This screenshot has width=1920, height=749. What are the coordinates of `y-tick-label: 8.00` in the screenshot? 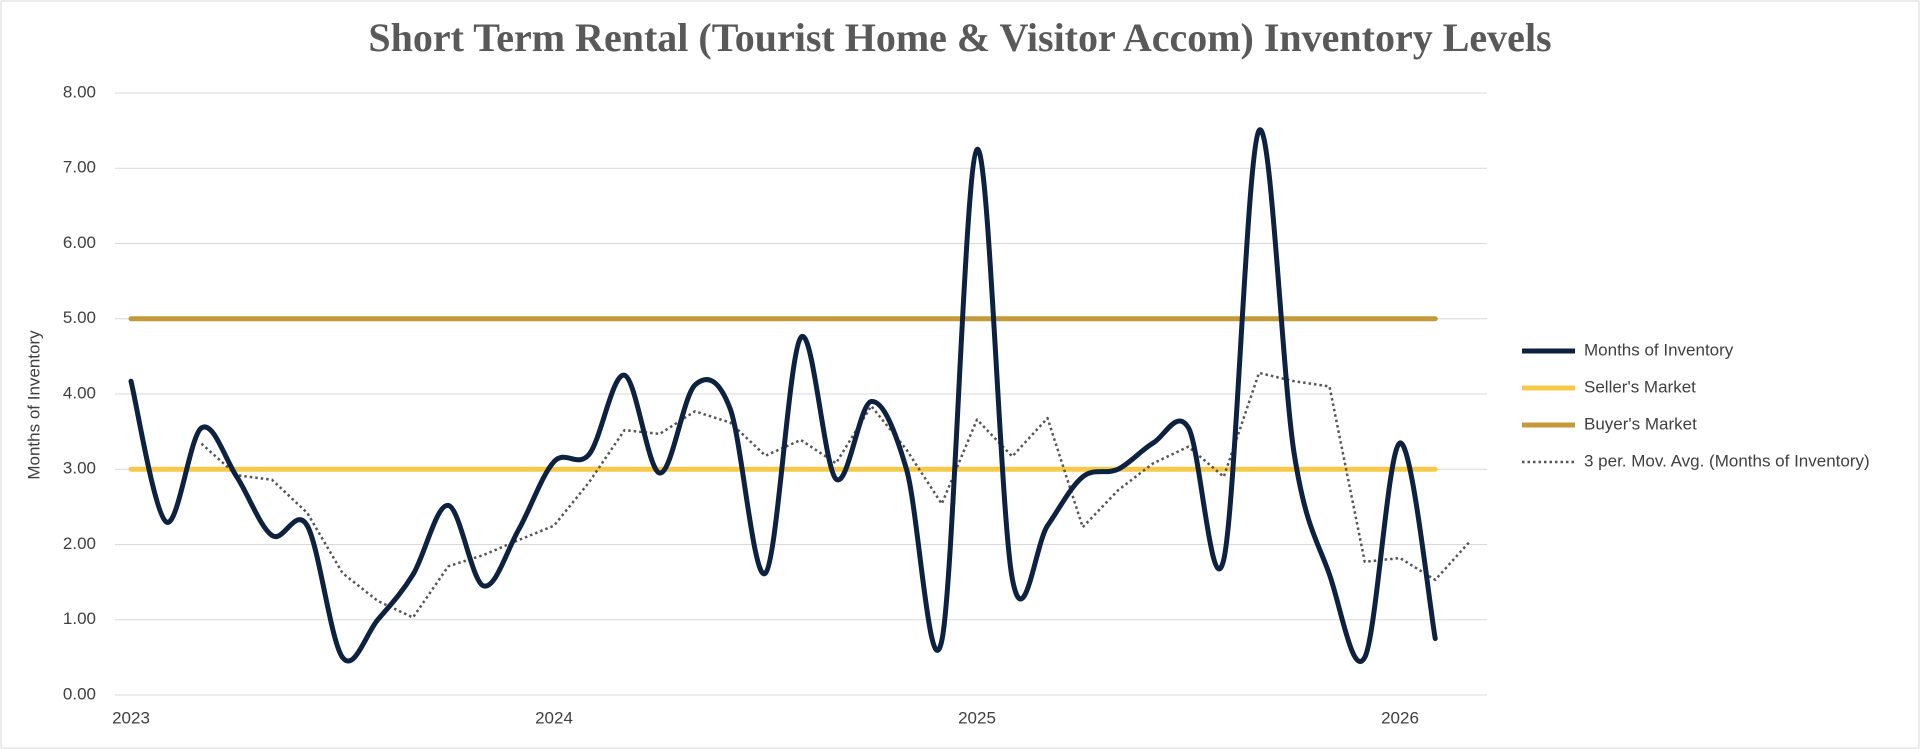 It's located at (79, 91).